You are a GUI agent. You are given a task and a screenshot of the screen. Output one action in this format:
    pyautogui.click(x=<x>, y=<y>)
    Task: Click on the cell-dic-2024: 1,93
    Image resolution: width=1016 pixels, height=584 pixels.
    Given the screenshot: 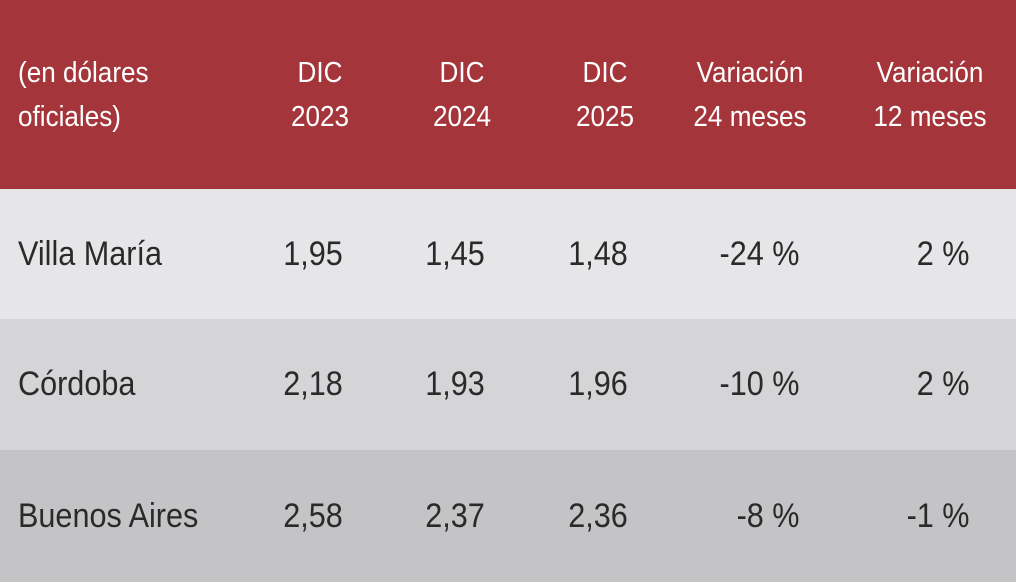 What is the action you would take?
    pyautogui.click(x=455, y=384)
    